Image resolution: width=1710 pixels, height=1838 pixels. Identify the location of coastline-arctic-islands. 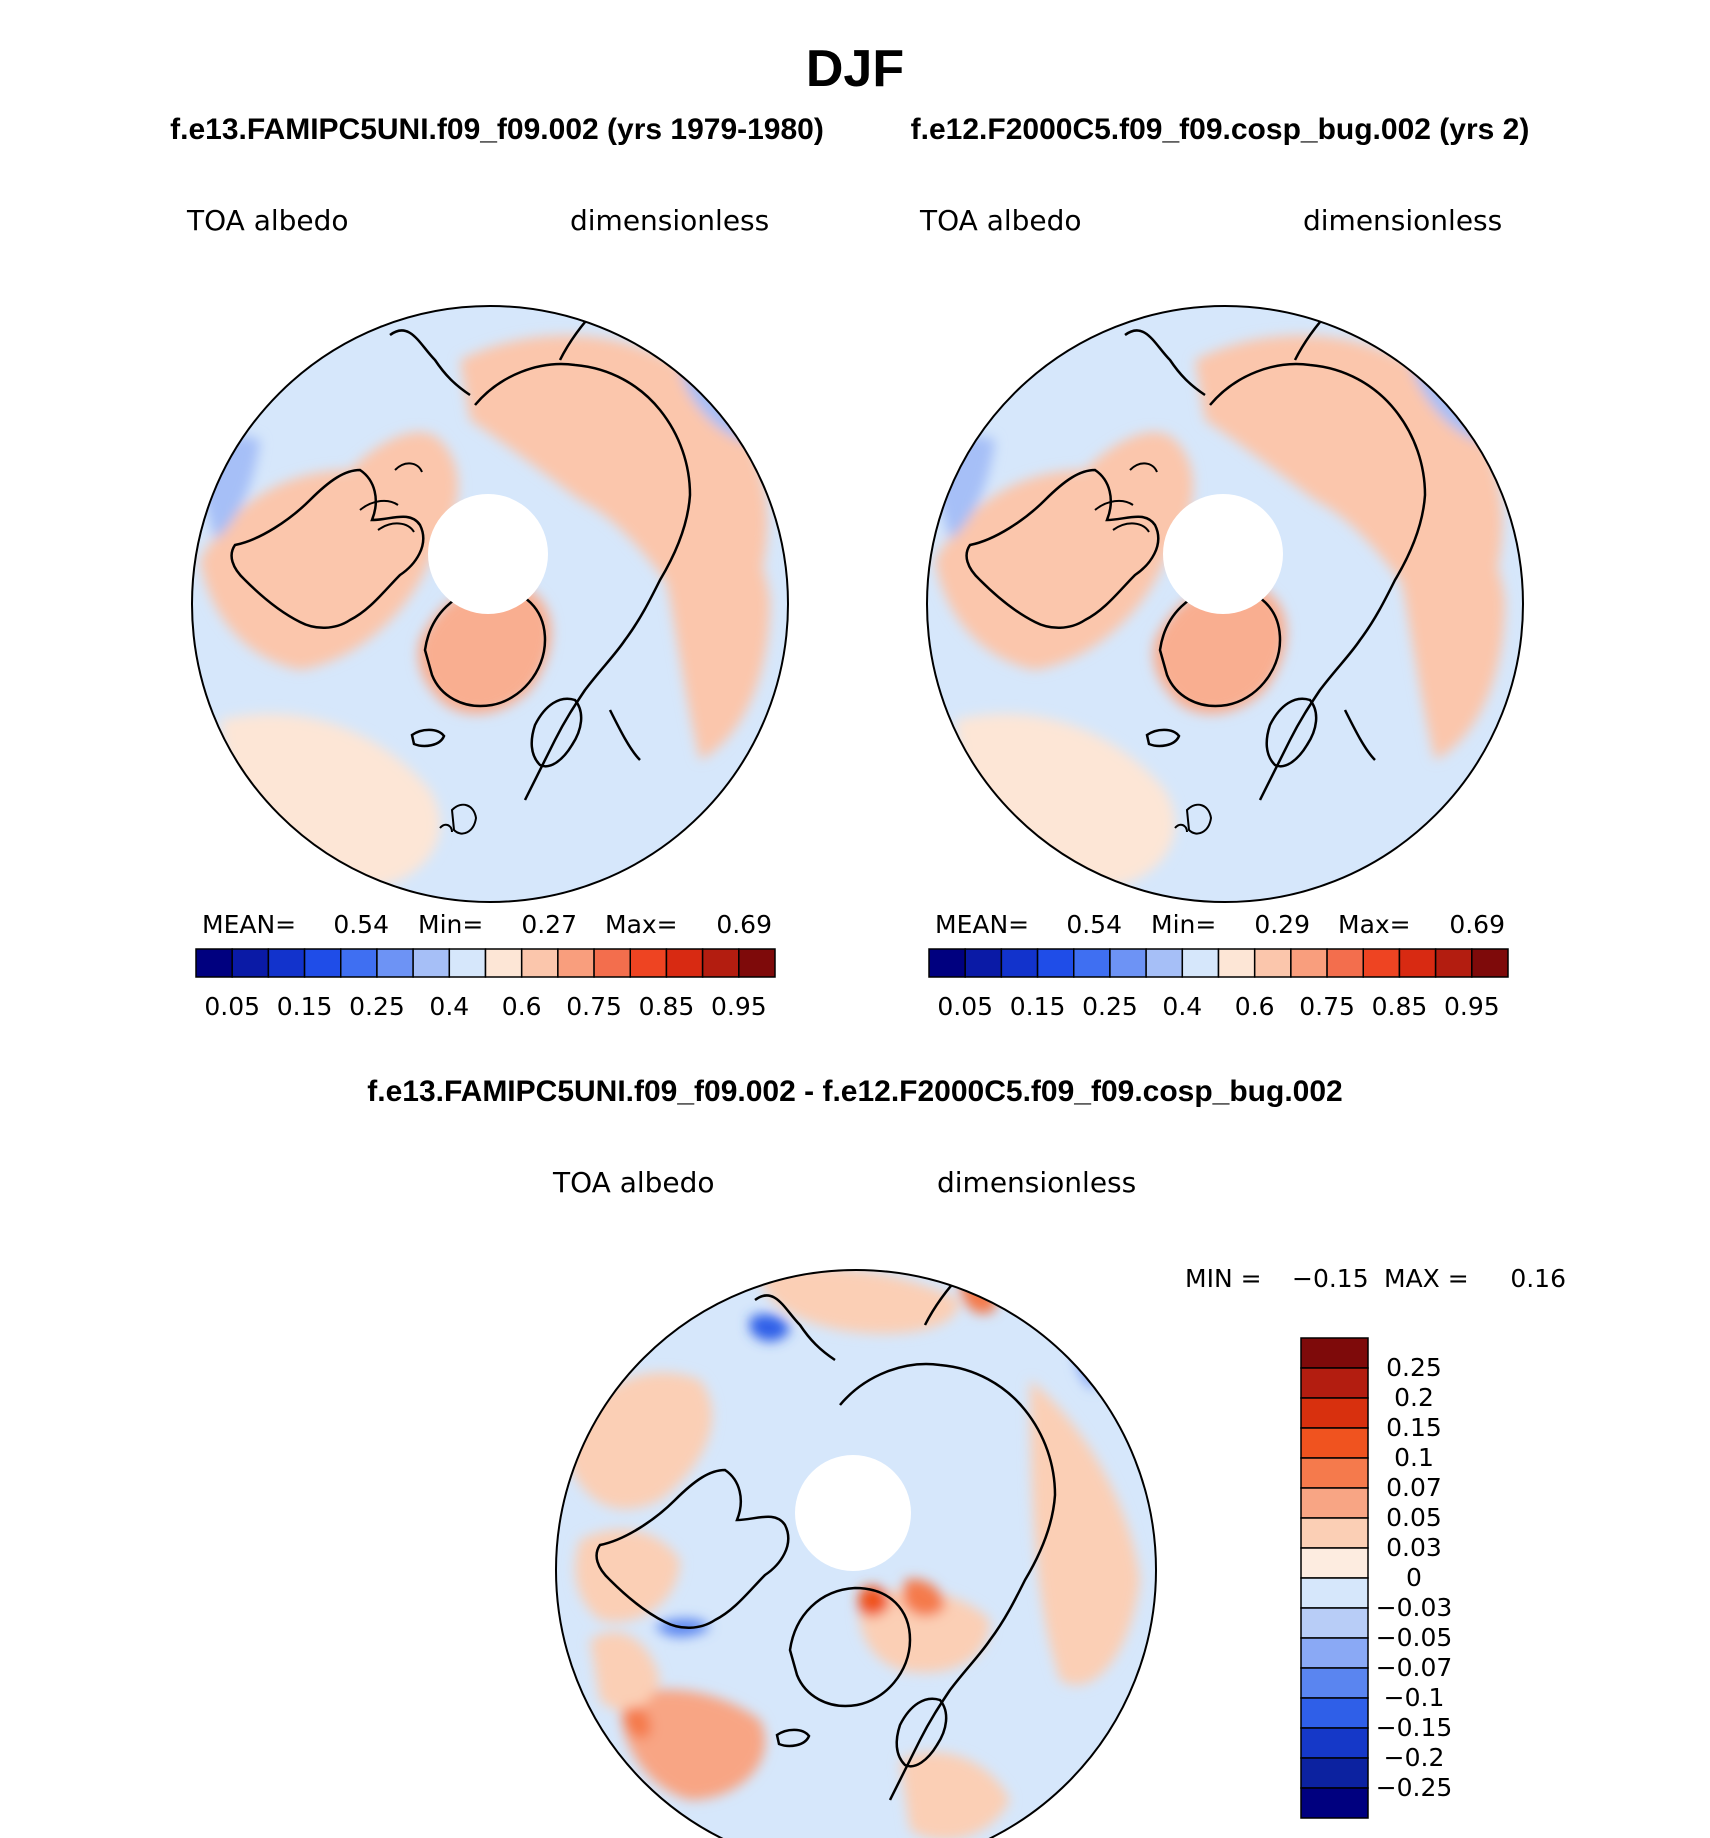
(391, 497).